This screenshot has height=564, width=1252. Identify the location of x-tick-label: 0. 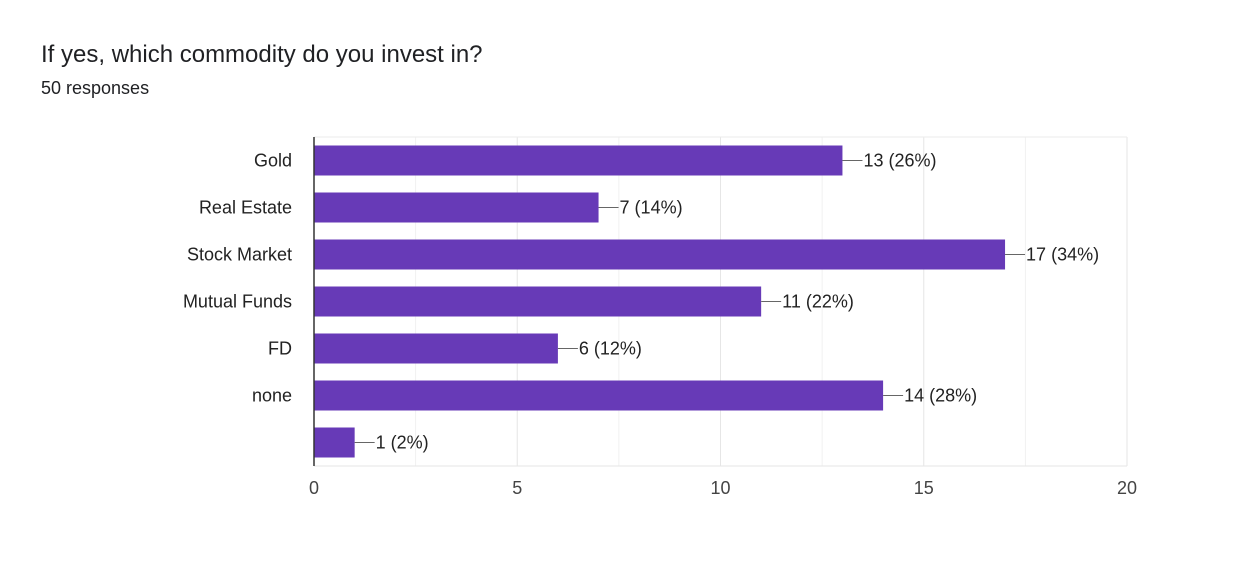
(314, 488).